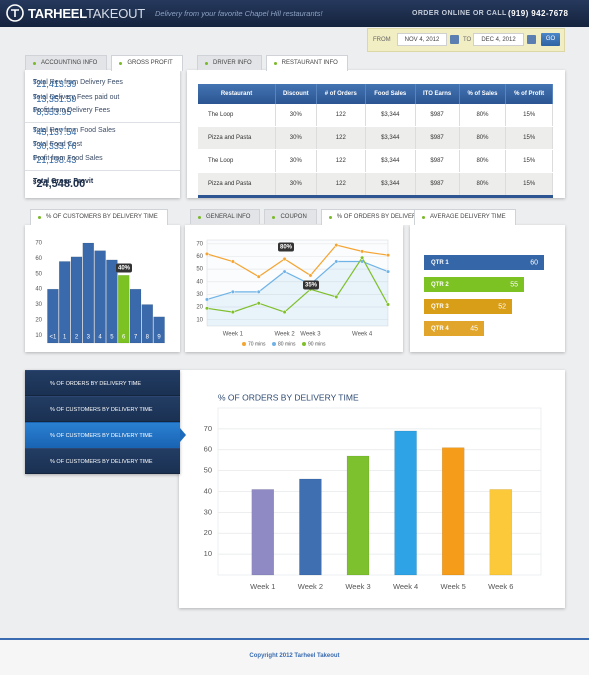 The height and width of the screenshot is (675, 589). Describe the element at coordinates (237, 115) in the screenshot. I see `table-cell: The Loop` at that location.